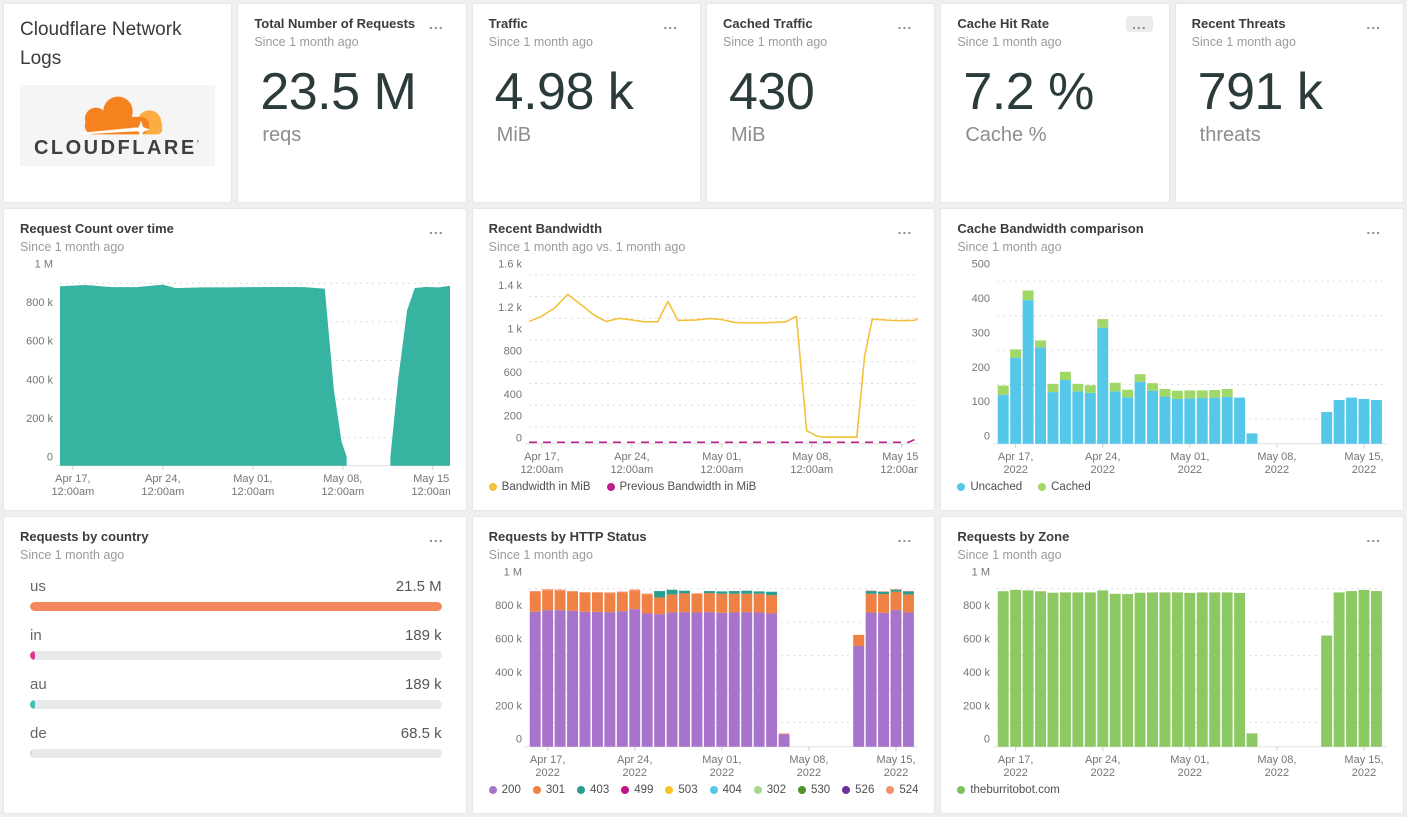  What do you see at coordinates (1172, 487) in the screenshot?
I see `cache-bandwidth-legend: Uncached Cached` at bounding box center [1172, 487].